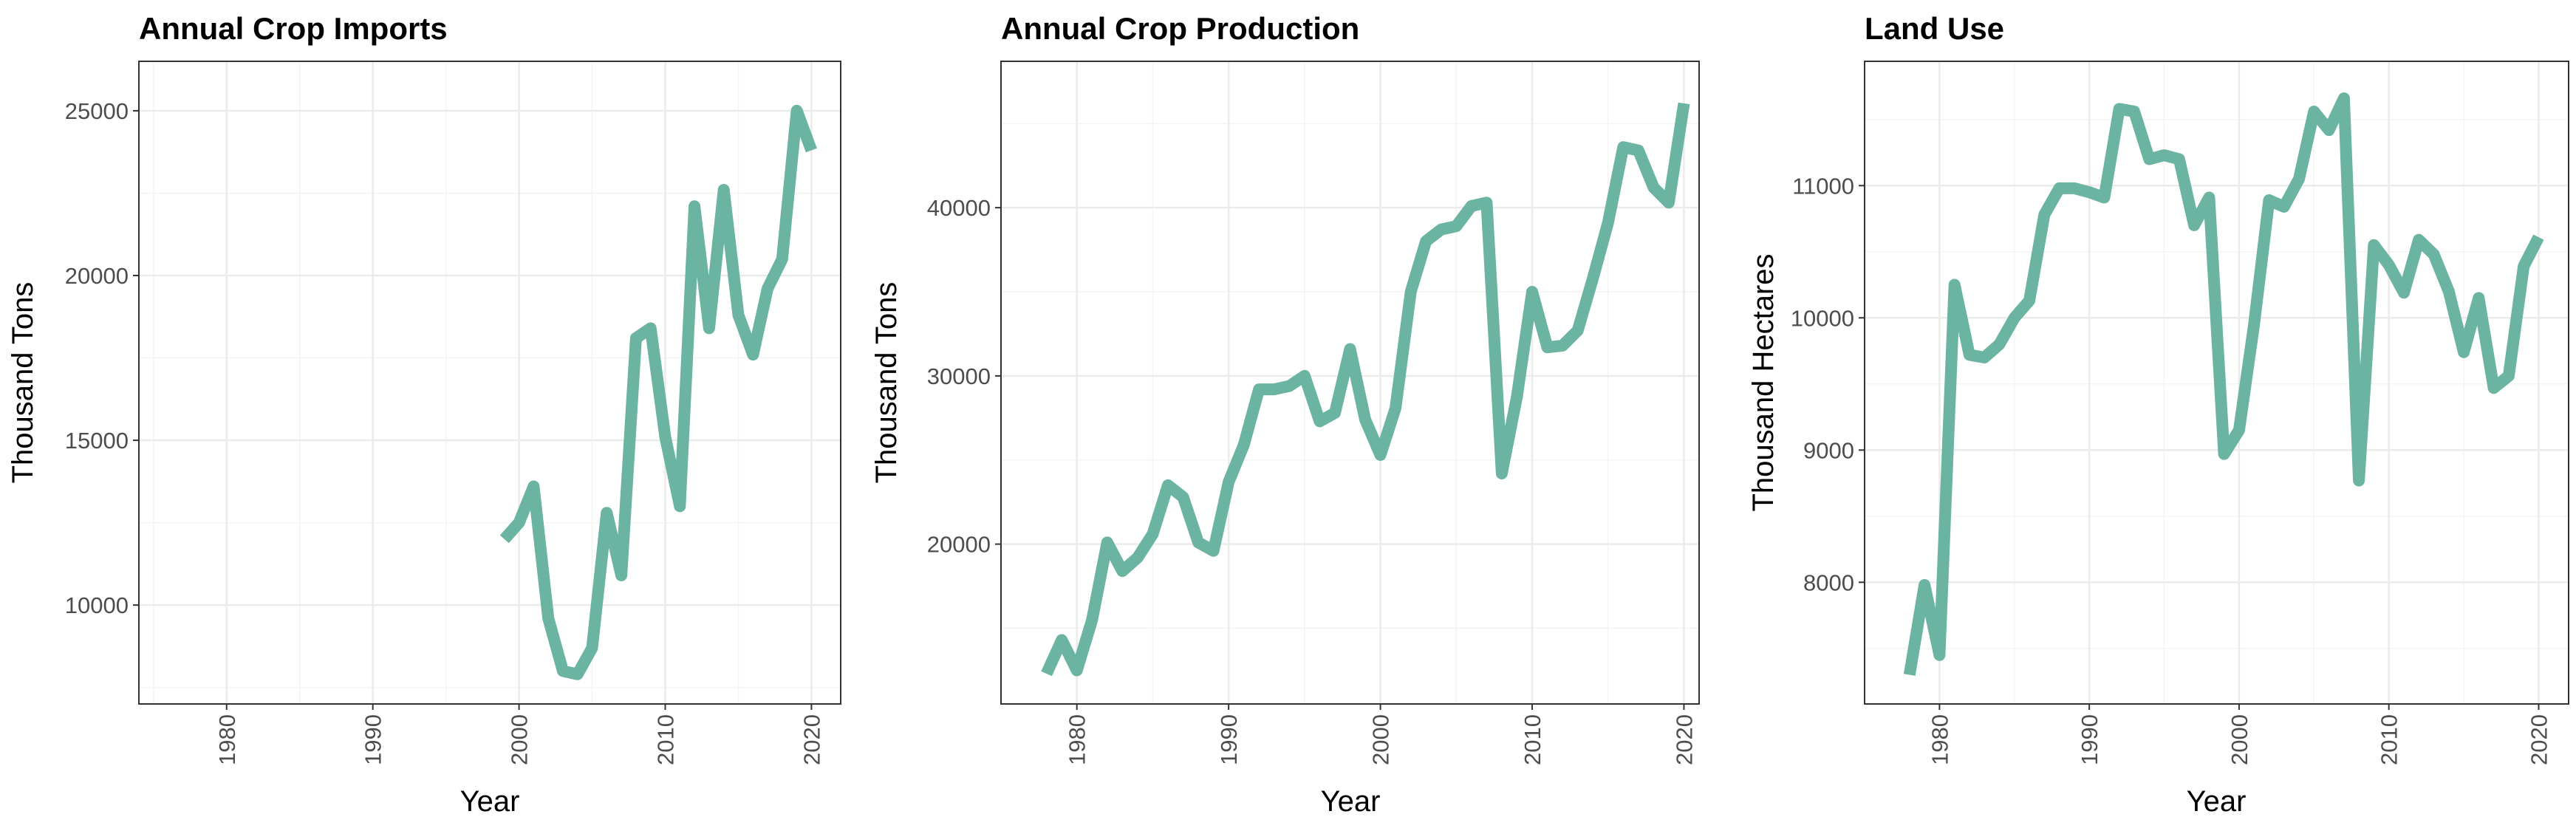 The width and height of the screenshot is (2576, 831). What do you see at coordinates (1829, 582) in the screenshot?
I see `y-tick-label: 8000` at bounding box center [1829, 582].